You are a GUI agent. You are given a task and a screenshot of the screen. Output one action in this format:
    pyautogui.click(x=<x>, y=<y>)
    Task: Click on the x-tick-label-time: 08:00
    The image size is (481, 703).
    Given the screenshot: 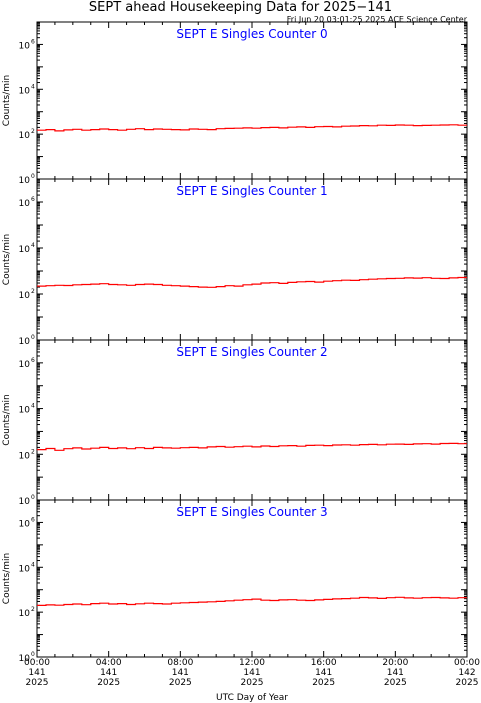 What is the action you would take?
    pyautogui.click(x=180, y=663)
    